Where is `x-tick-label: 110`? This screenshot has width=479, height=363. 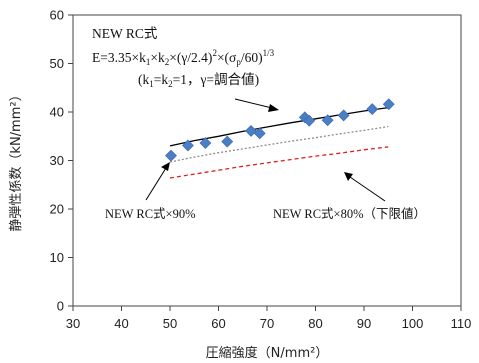
x-tick-label: 110 is located at coordinates (461, 323).